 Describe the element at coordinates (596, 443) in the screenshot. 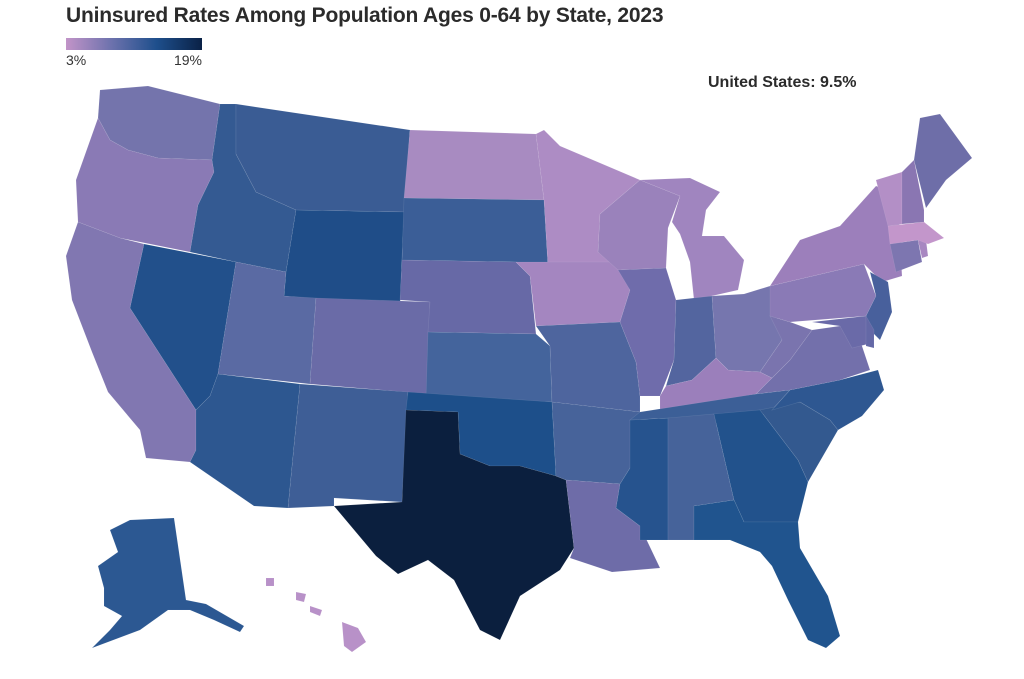

I see `state-arkansas` at that location.